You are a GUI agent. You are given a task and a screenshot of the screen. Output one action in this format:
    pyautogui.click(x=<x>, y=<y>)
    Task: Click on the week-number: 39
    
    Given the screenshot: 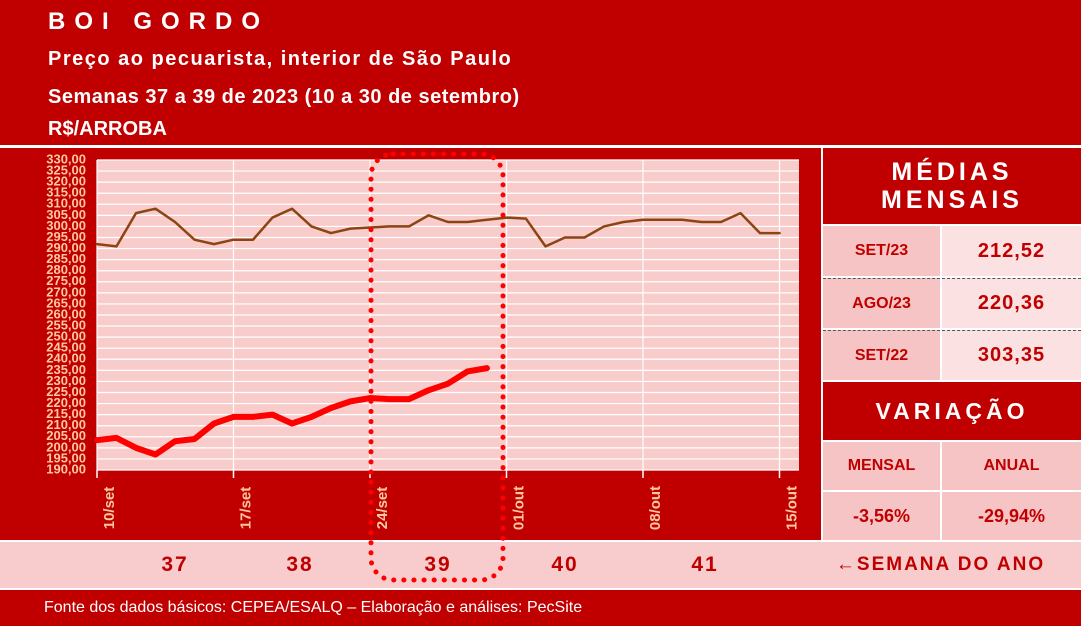 What is the action you would take?
    pyautogui.click(x=438, y=564)
    